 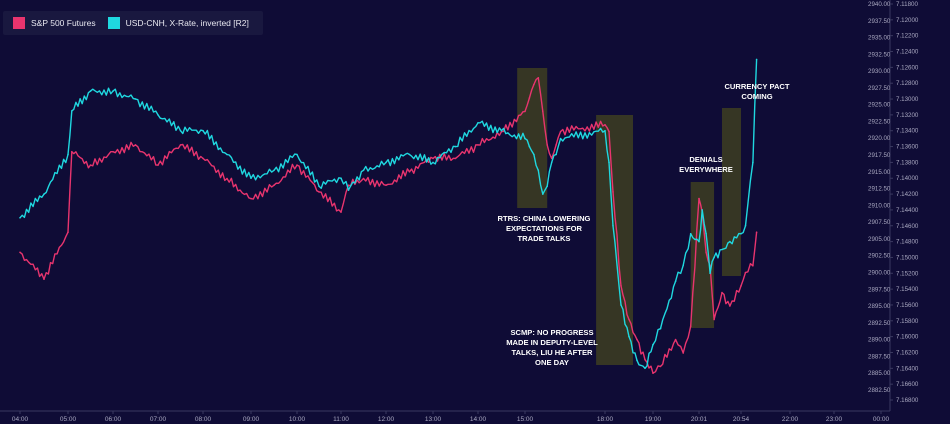 What do you see at coordinates (907, 162) in the screenshot?
I see `right-scale-tick-label: 7.13800` at bounding box center [907, 162].